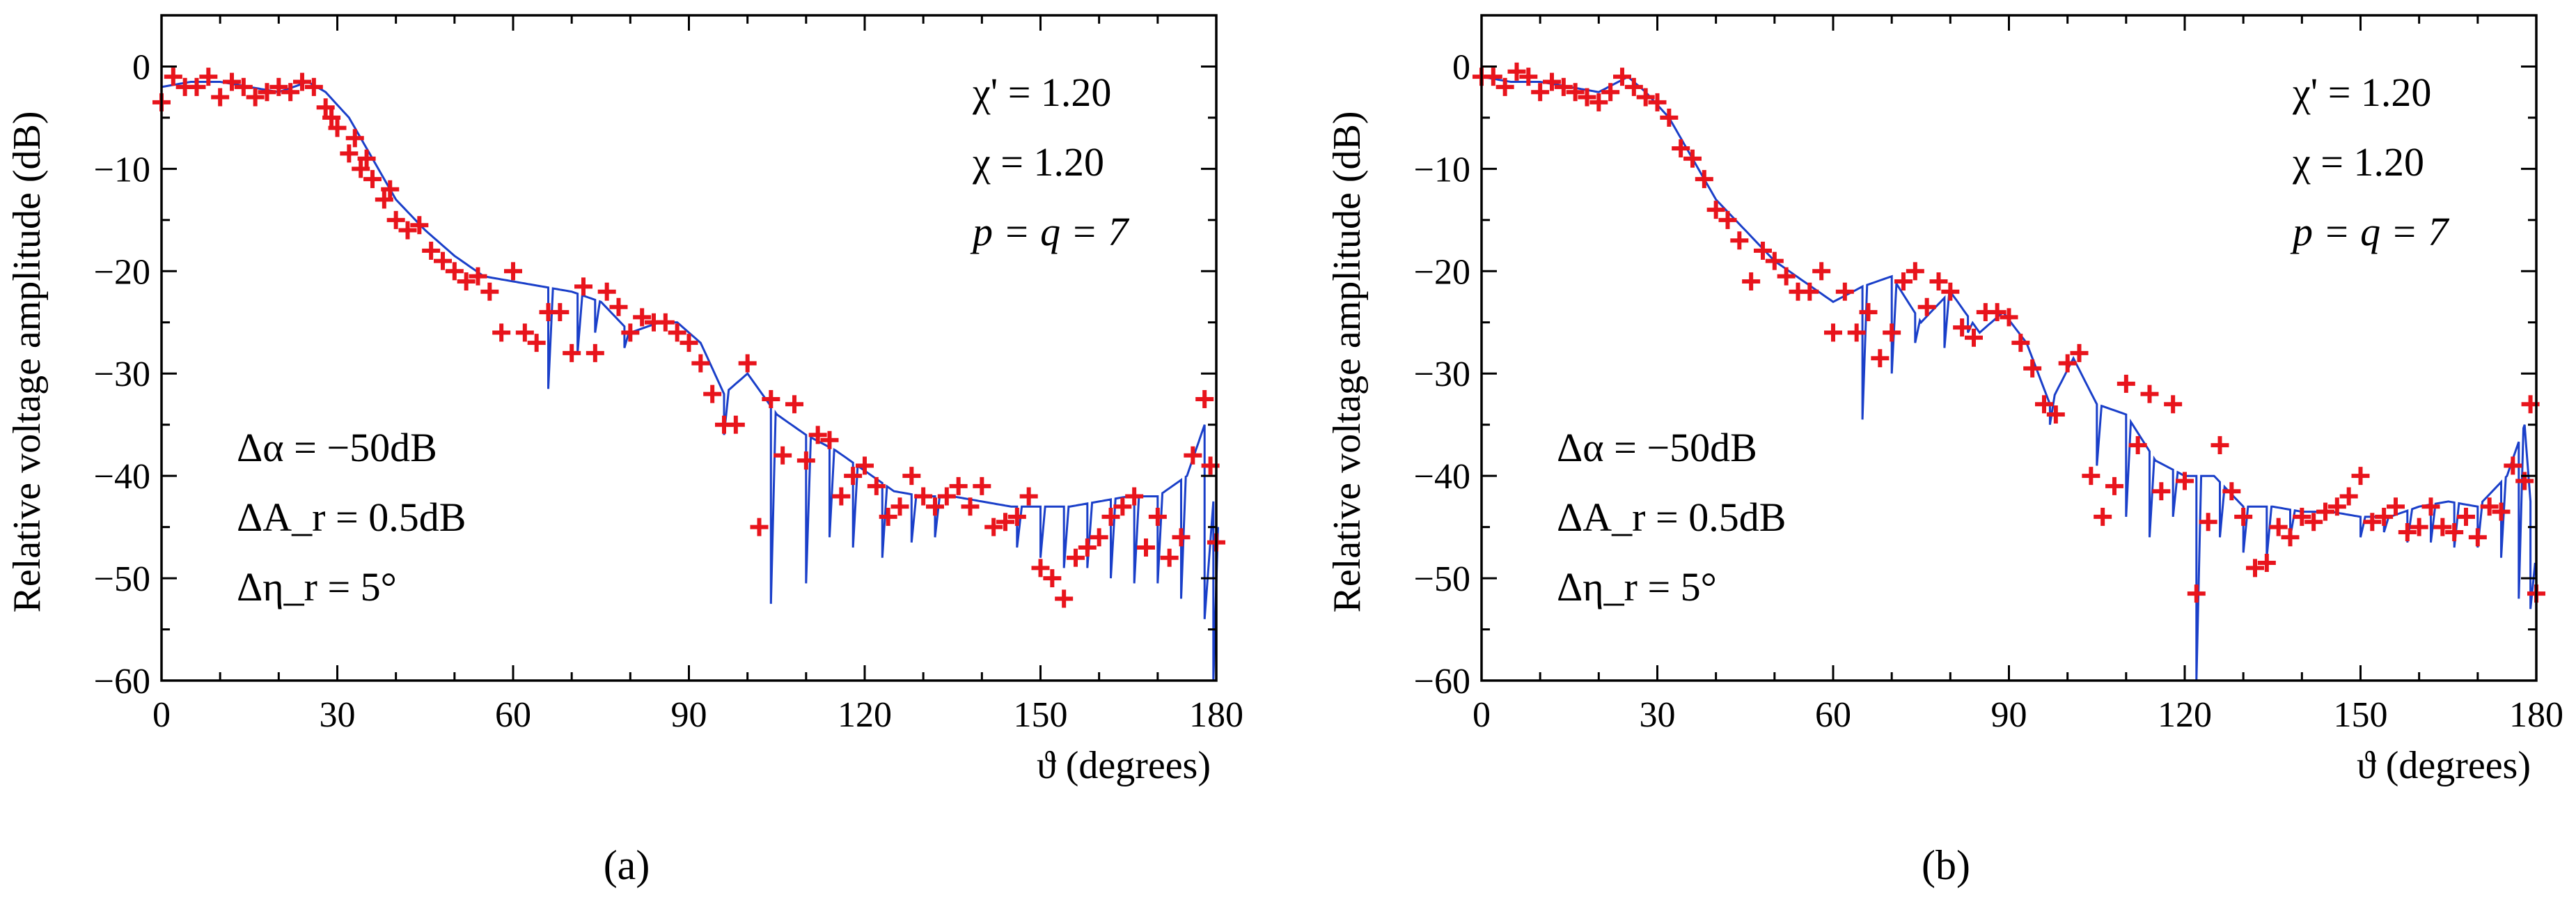 The height and width of the screenshot is (900, 2576). I want to click on panel-a-x-tick-label: 90, so click(689, 715).